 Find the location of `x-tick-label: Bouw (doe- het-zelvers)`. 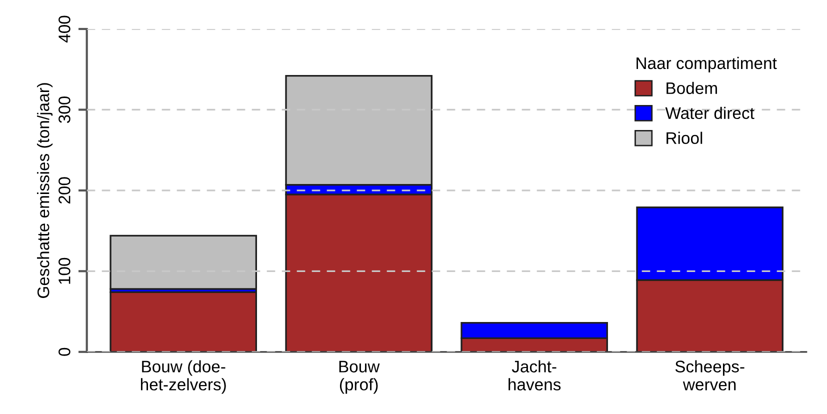

x-tick-label: Bouw (doe- het-zelvers) is located at coordinates (183, 377).